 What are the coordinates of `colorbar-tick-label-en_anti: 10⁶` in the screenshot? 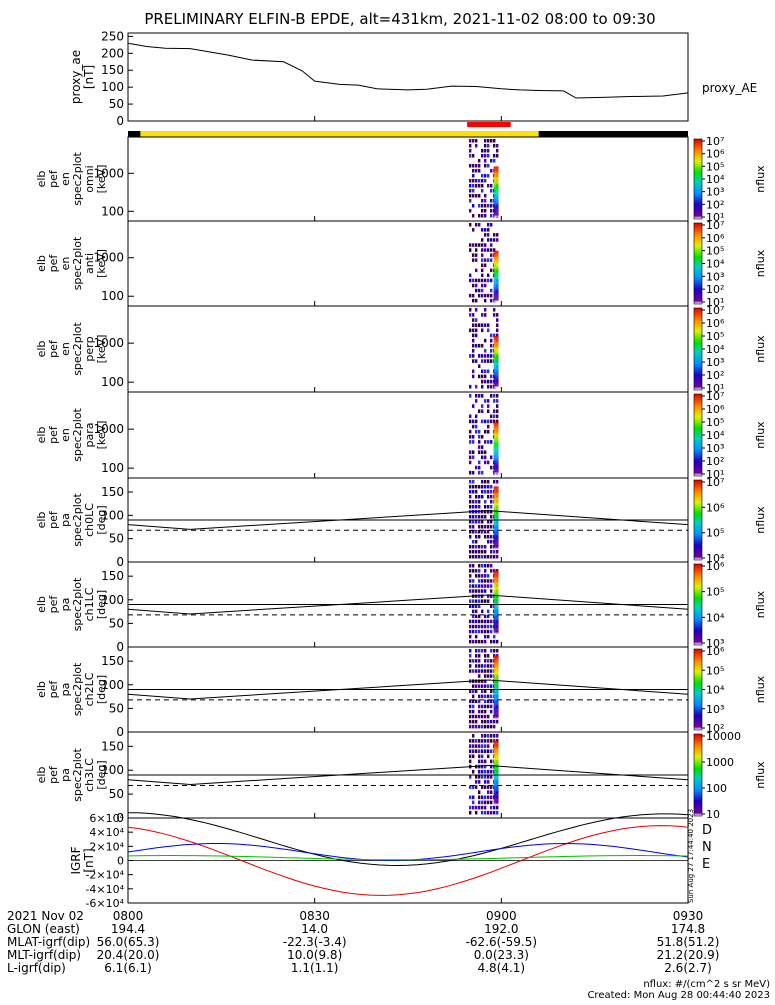 It's located at (715, 238).